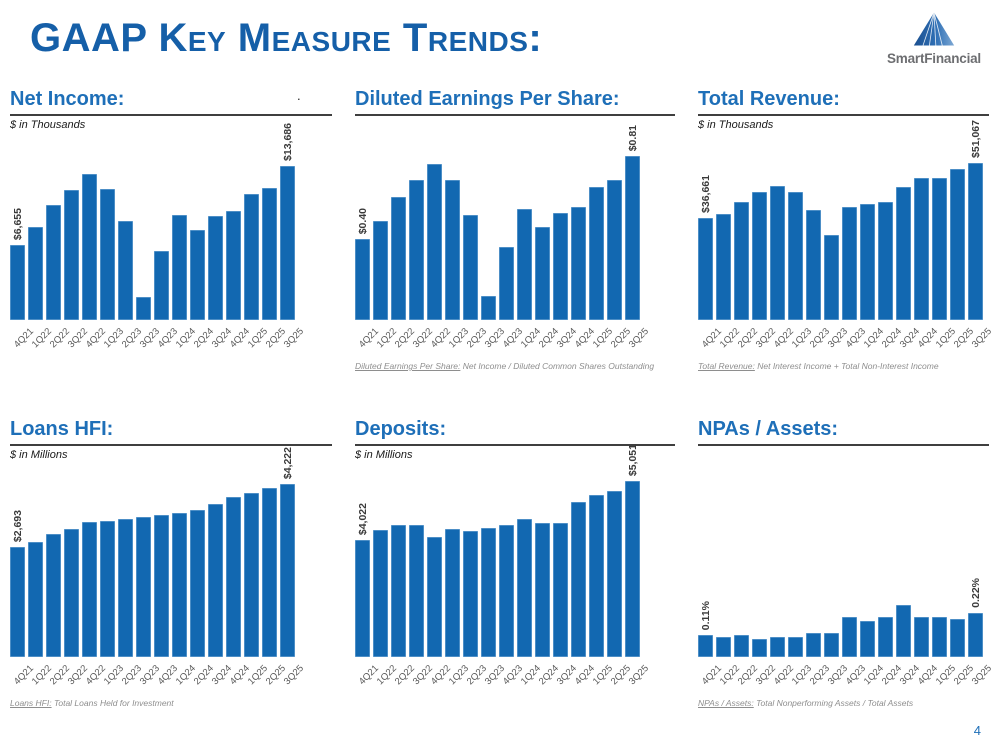  I want to click on page-title: GAAP Key Measure Trends:, so click(286, 38).